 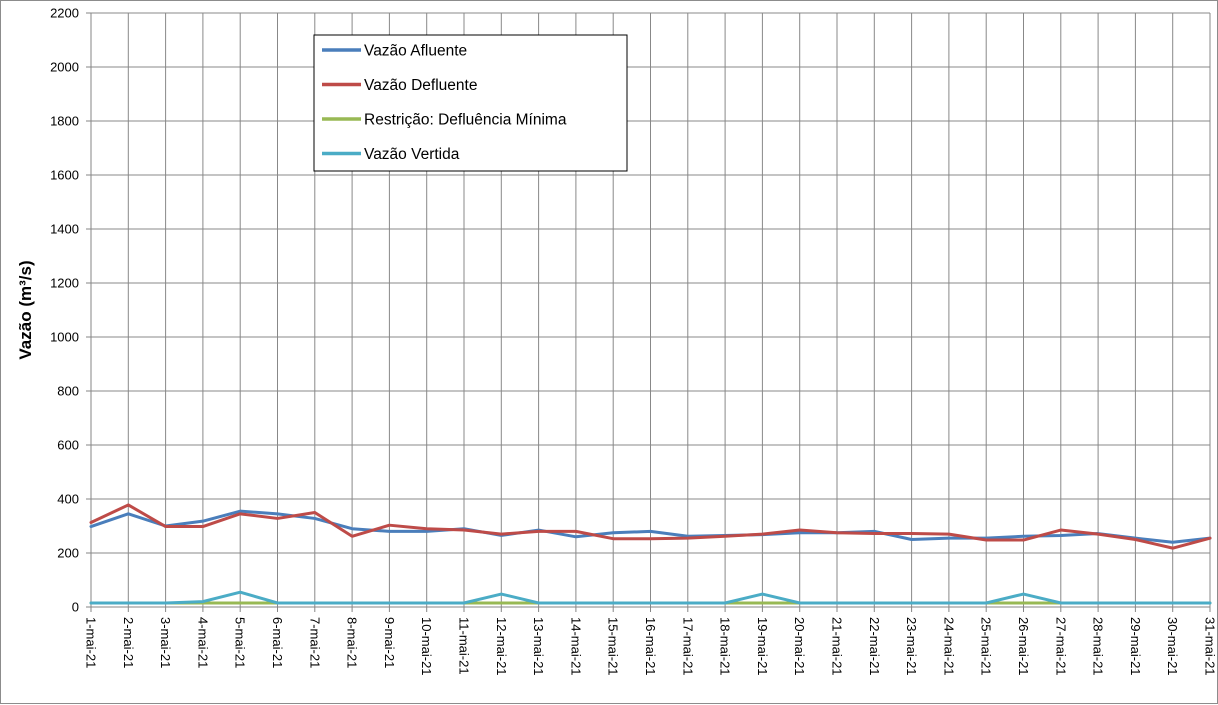 I want to click on legend-box, so click(x=470, y=103).